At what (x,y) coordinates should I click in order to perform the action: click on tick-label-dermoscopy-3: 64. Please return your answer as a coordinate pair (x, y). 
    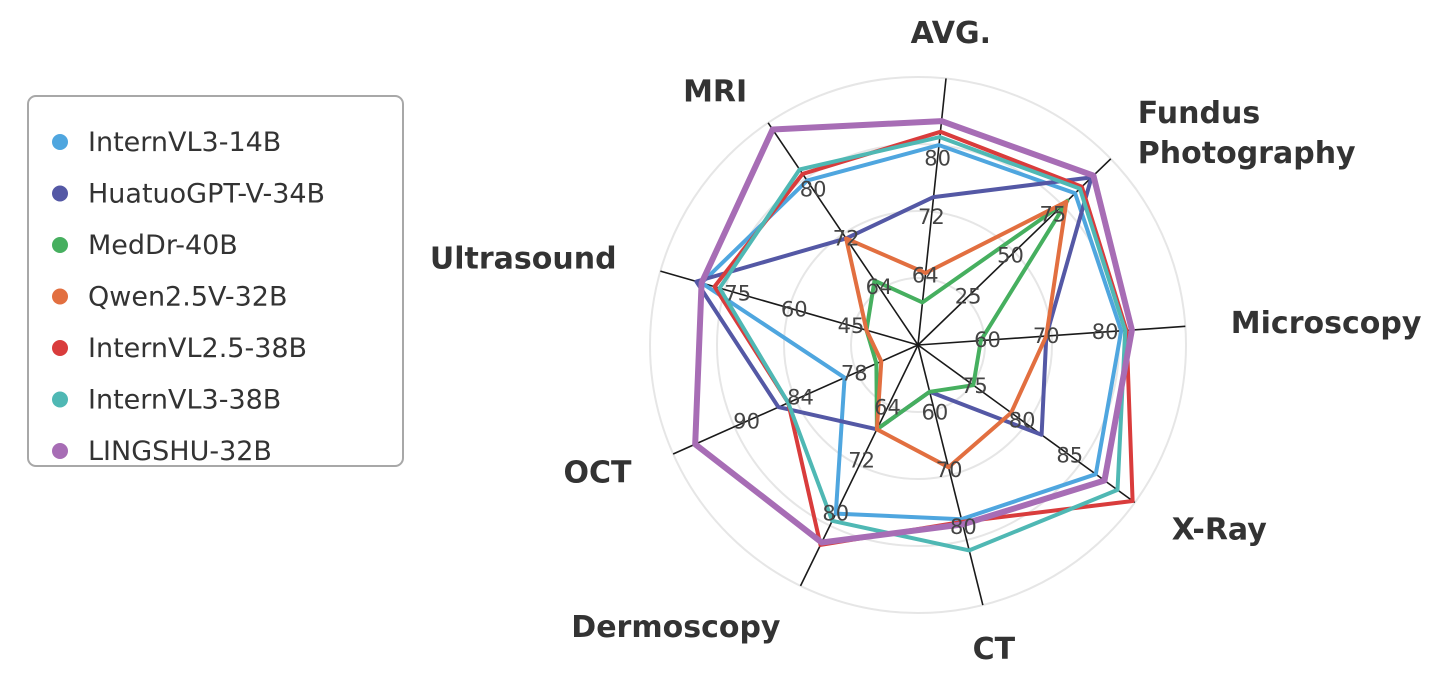
    Looking at the image, I should click on (887, 408).